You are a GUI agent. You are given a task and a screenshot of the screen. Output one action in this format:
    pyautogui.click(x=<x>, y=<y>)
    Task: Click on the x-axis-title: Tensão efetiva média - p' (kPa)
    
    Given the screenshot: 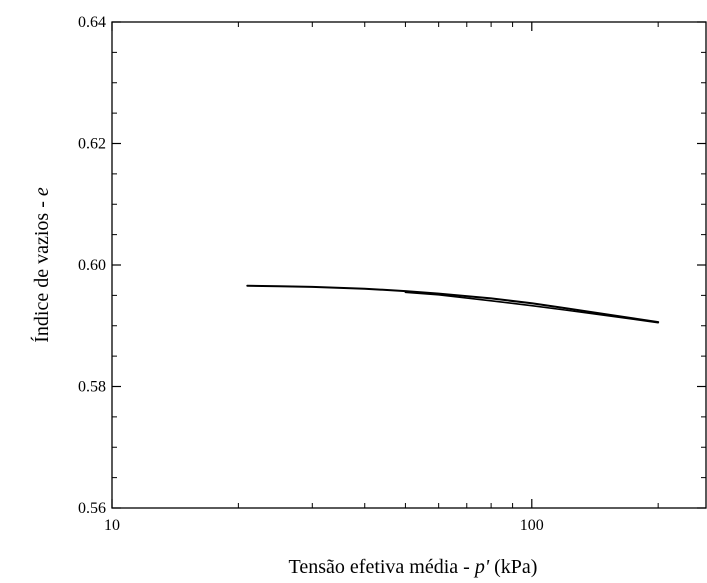 What is the action you would take?
    pyautogui.click(x=413, y=567)
    